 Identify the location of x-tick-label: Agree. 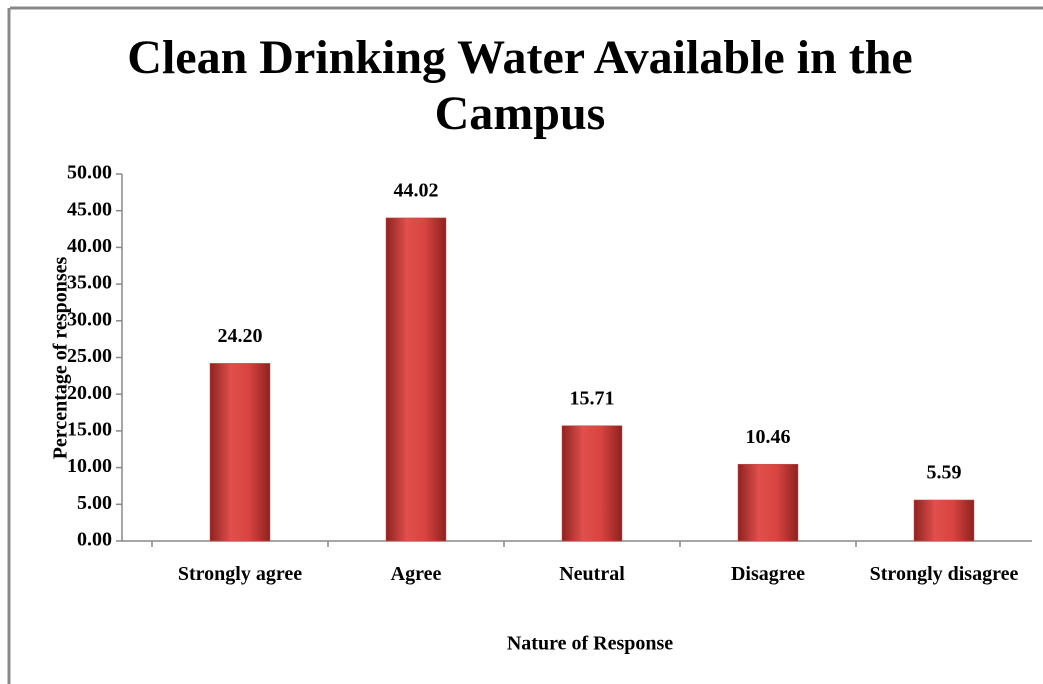
(416, 574).